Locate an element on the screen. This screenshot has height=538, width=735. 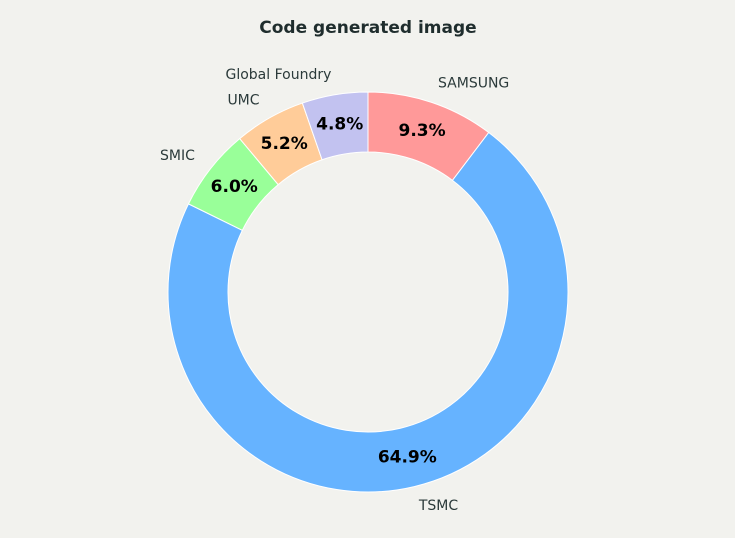
category-label: SAMSUNG is located at coordinates (473, 83).